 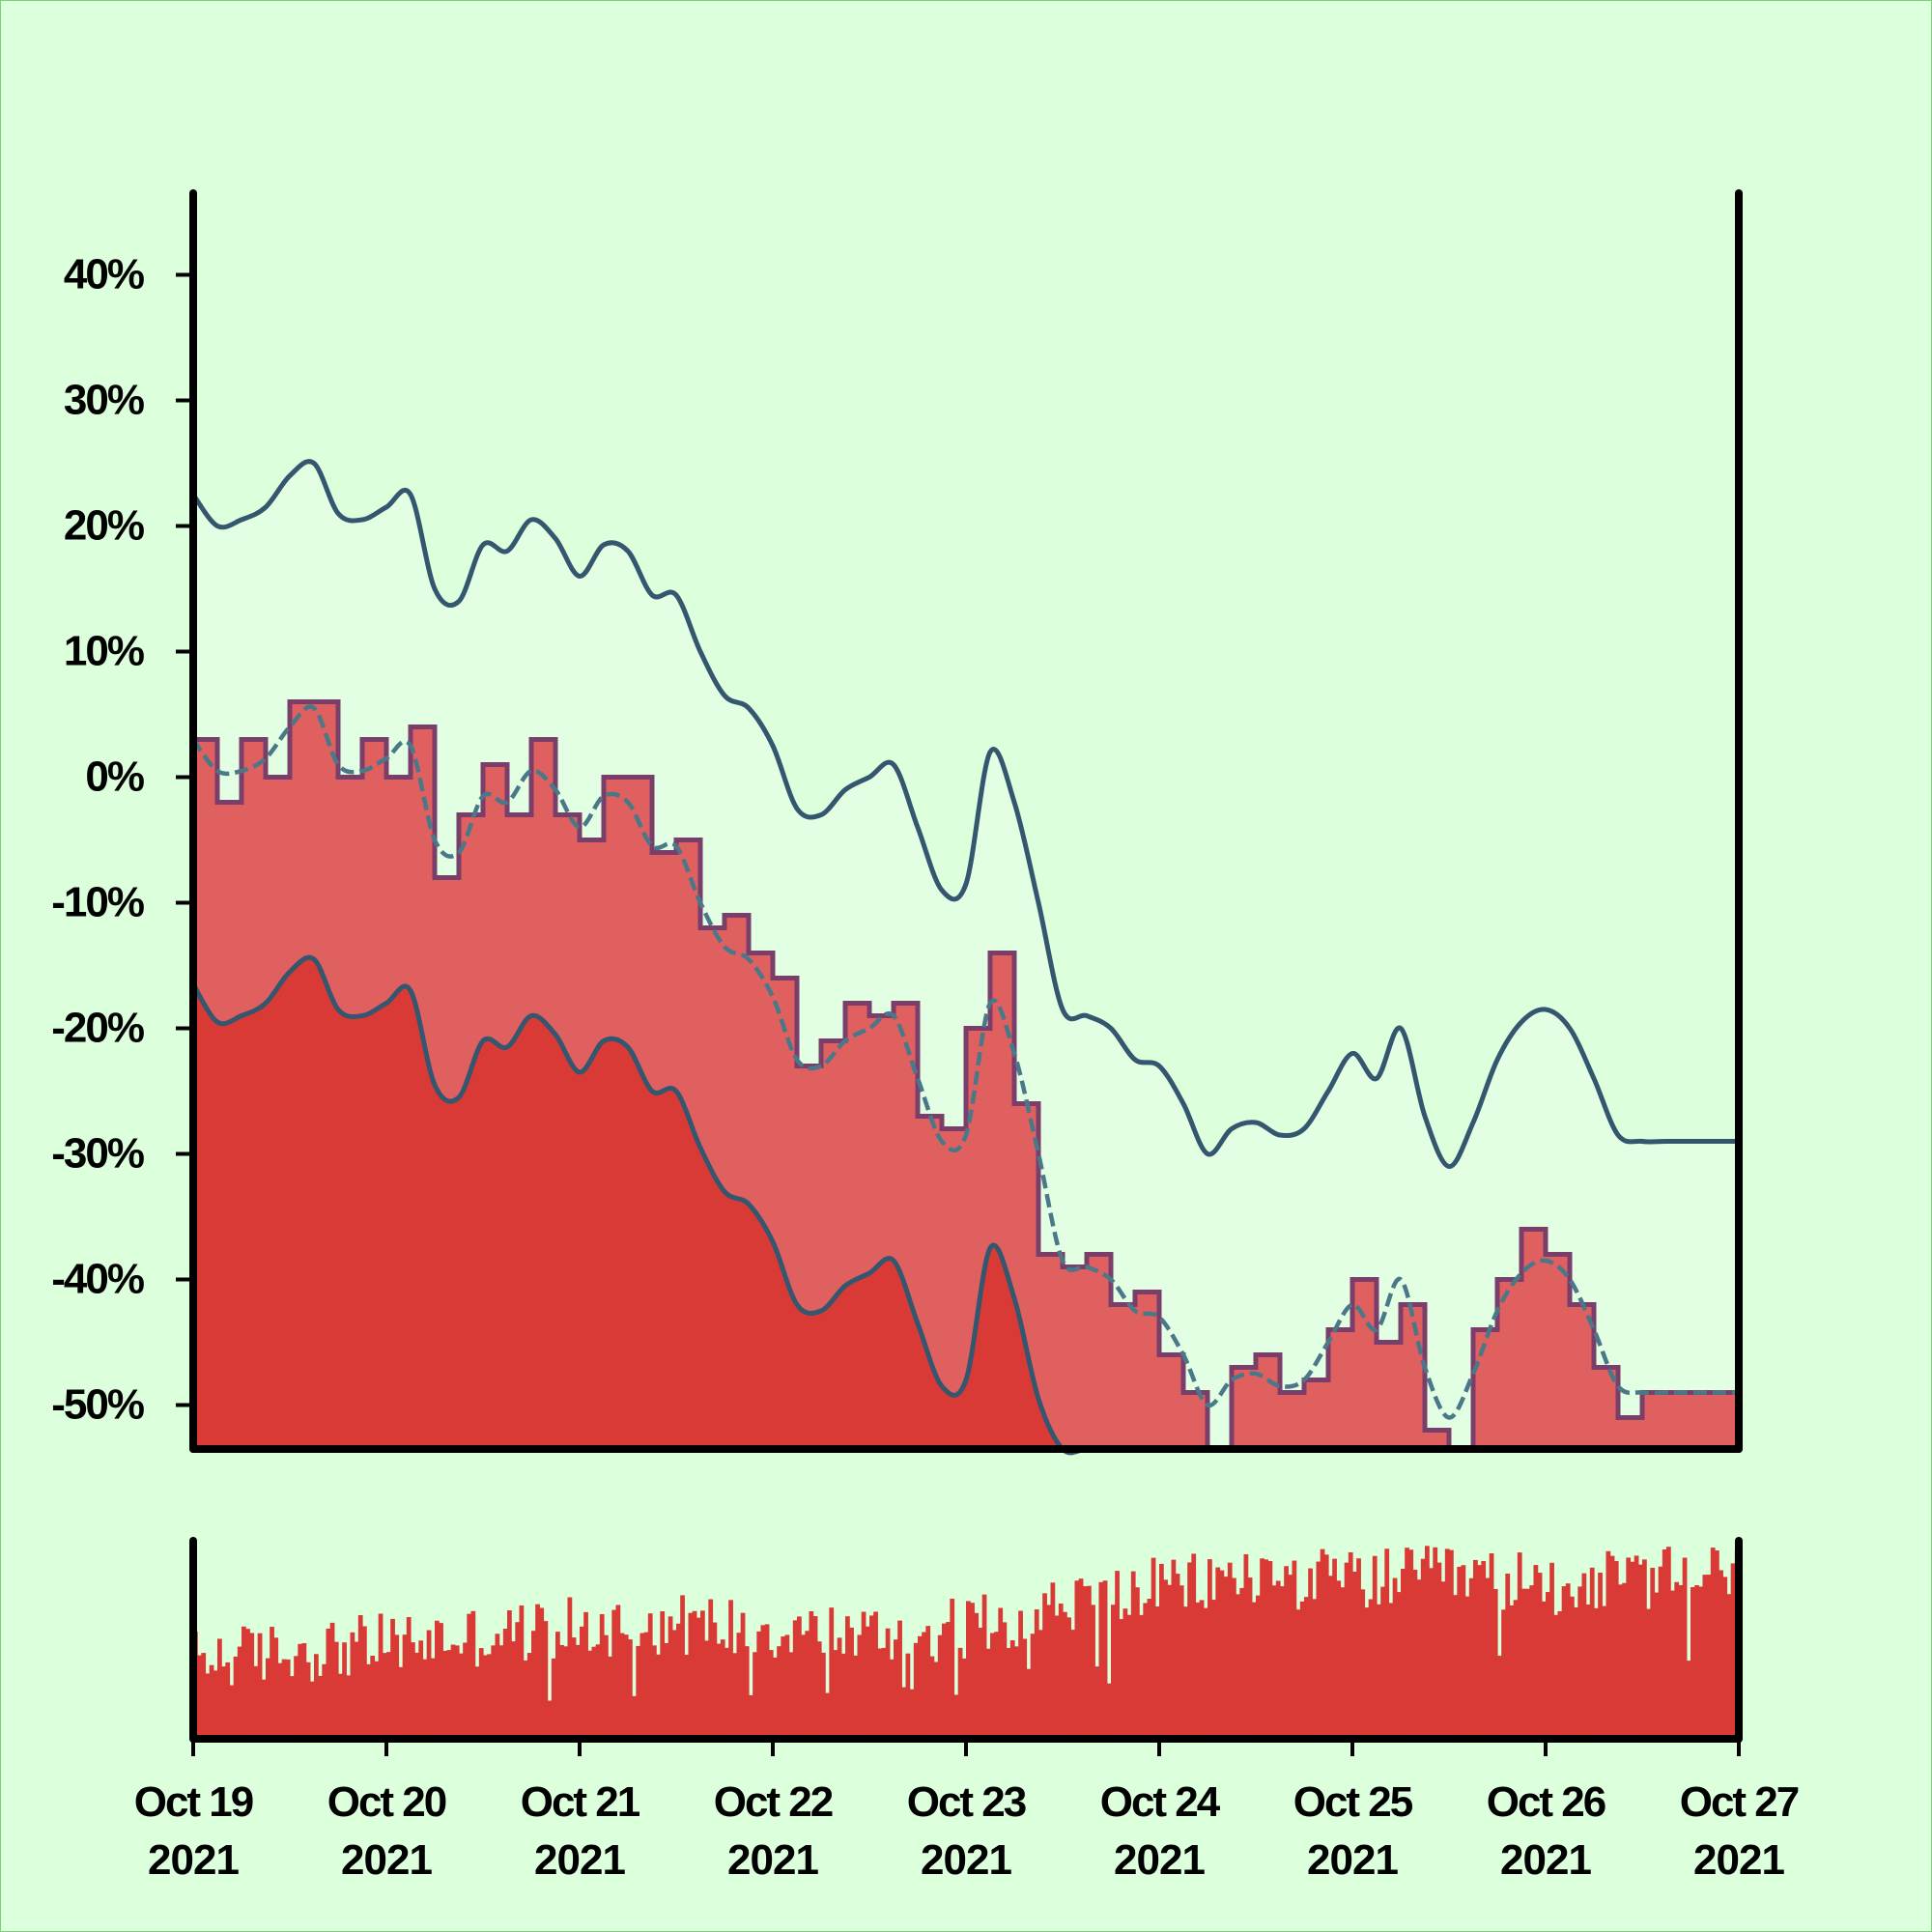 What do you see at coordinates (114, 777) in the screenshot?
I see `y-tick-label: 0%` at bounding box center [114, 777].